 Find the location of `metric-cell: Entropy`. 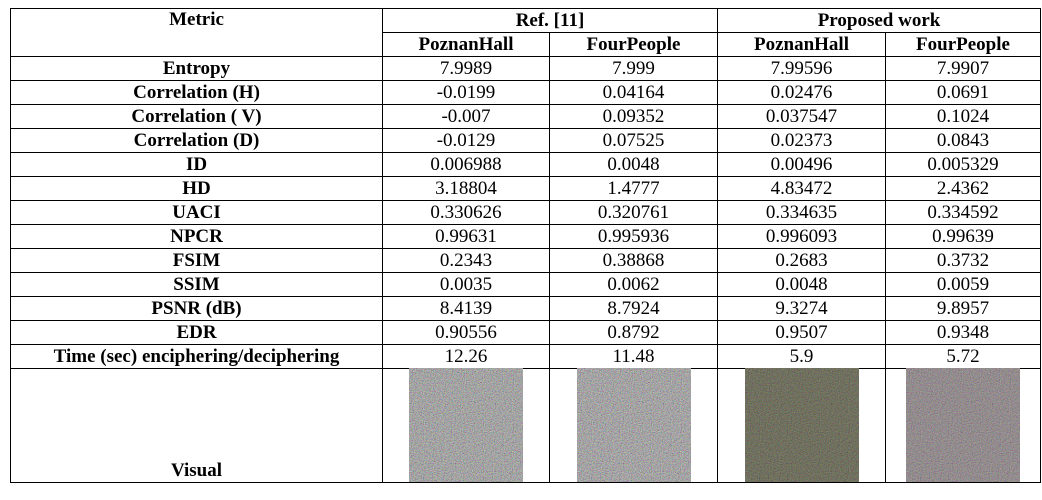

metric-cell: Entropy is located at coordinates (196, 68).